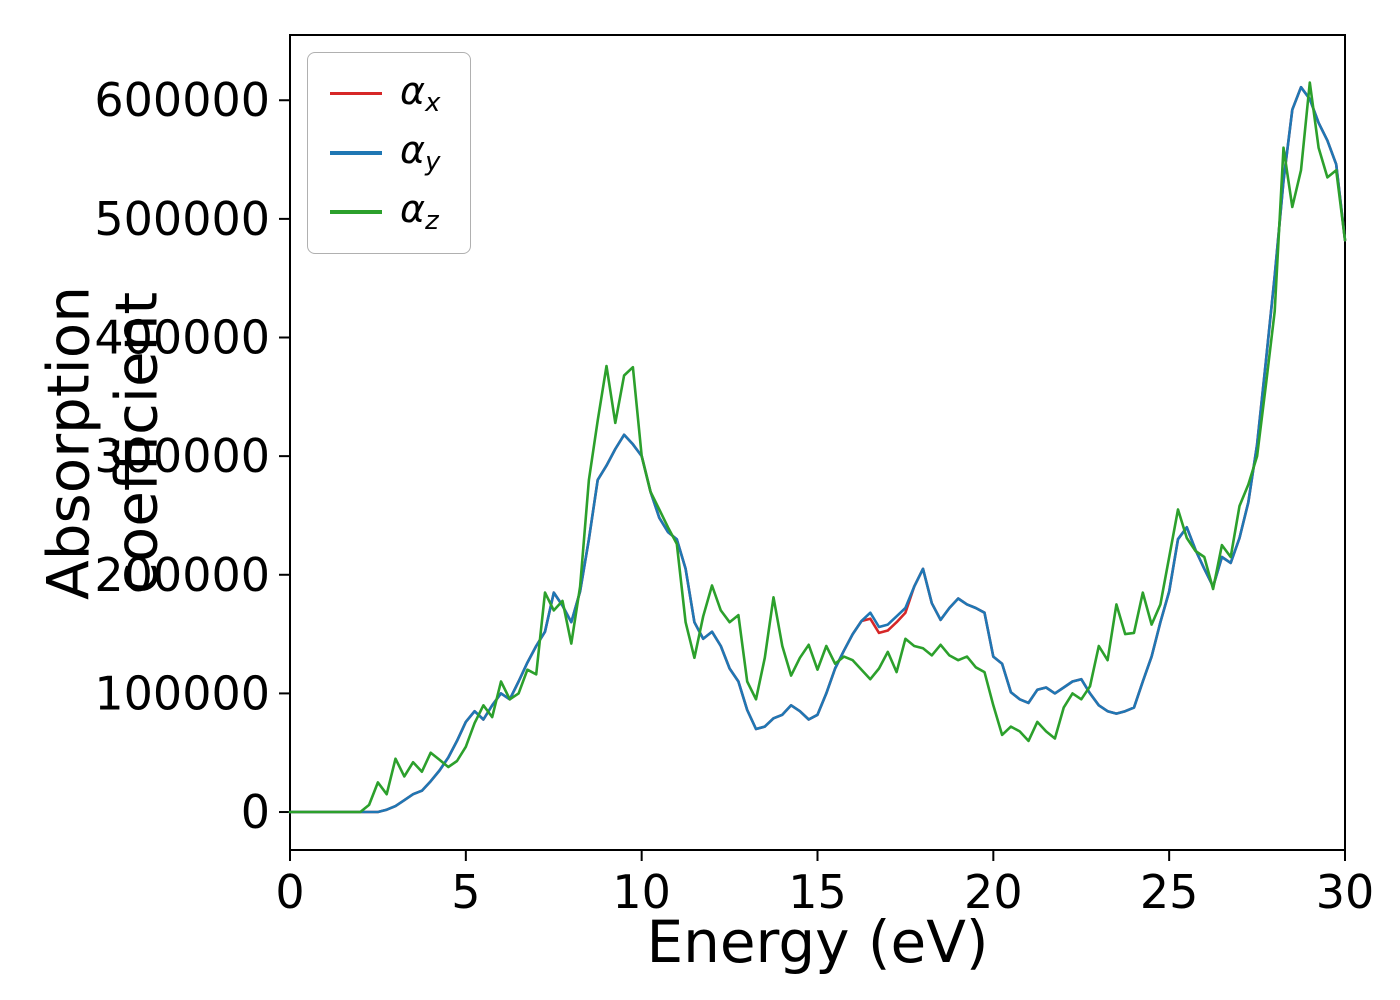 The width and height of the screenshot is (1400, 1000). What do you see at coordinates (182, 100) in the screenshot?
I see `y-tick-label: 600000` at bounding box center [182, 100].